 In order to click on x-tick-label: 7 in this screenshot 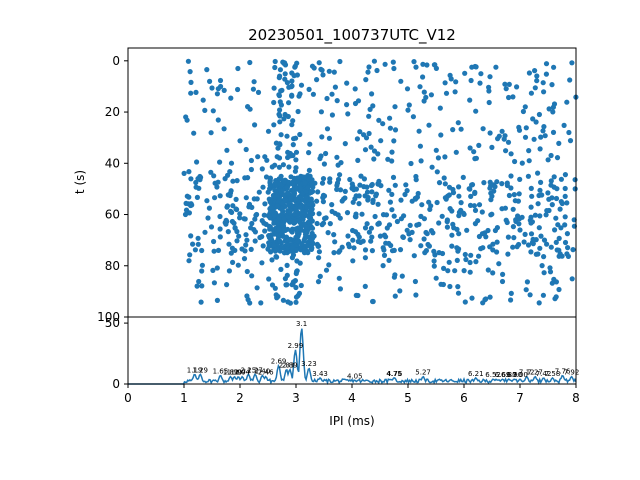, I will do `click(520, 398)`.